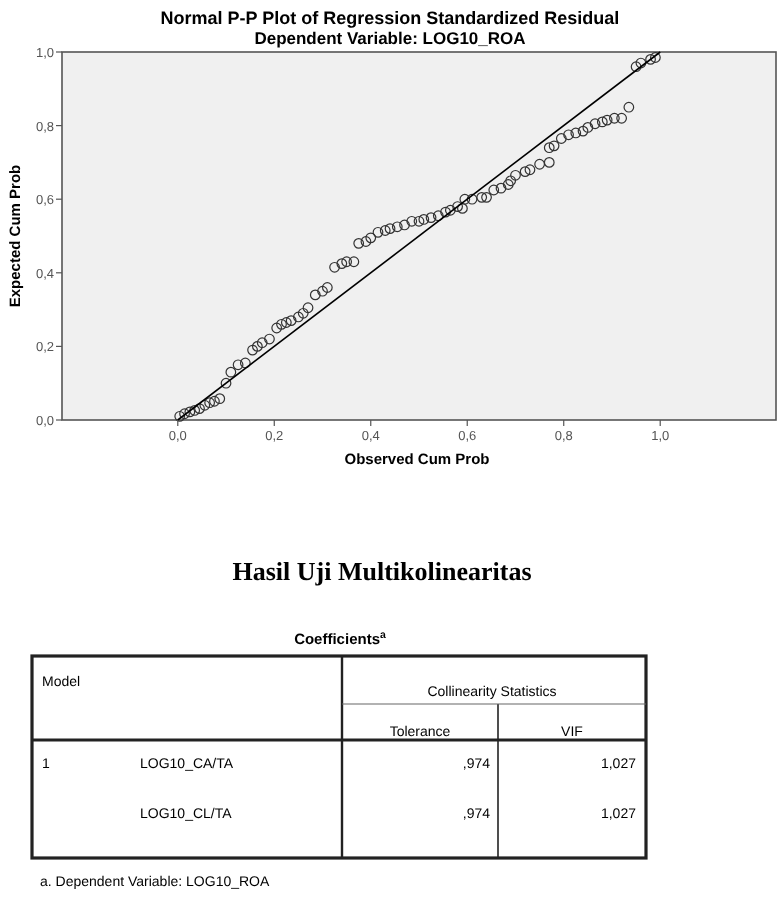  What do you see at coordinates (390, 18) in the screenshot?
I see `chart-title: Normal P-P Plot of Regression Standardized Residual` at bounding box center [390, 18].